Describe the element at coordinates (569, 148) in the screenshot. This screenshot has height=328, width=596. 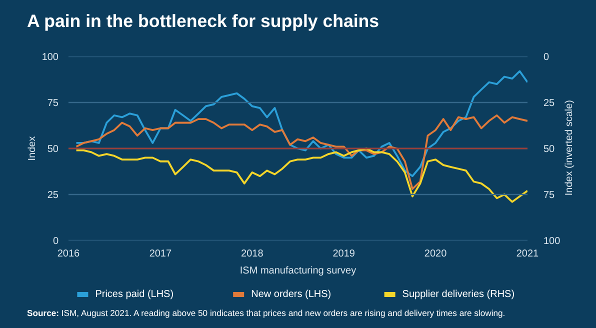
I see `y2-axis-title: Index (inverted scale)` at that location.